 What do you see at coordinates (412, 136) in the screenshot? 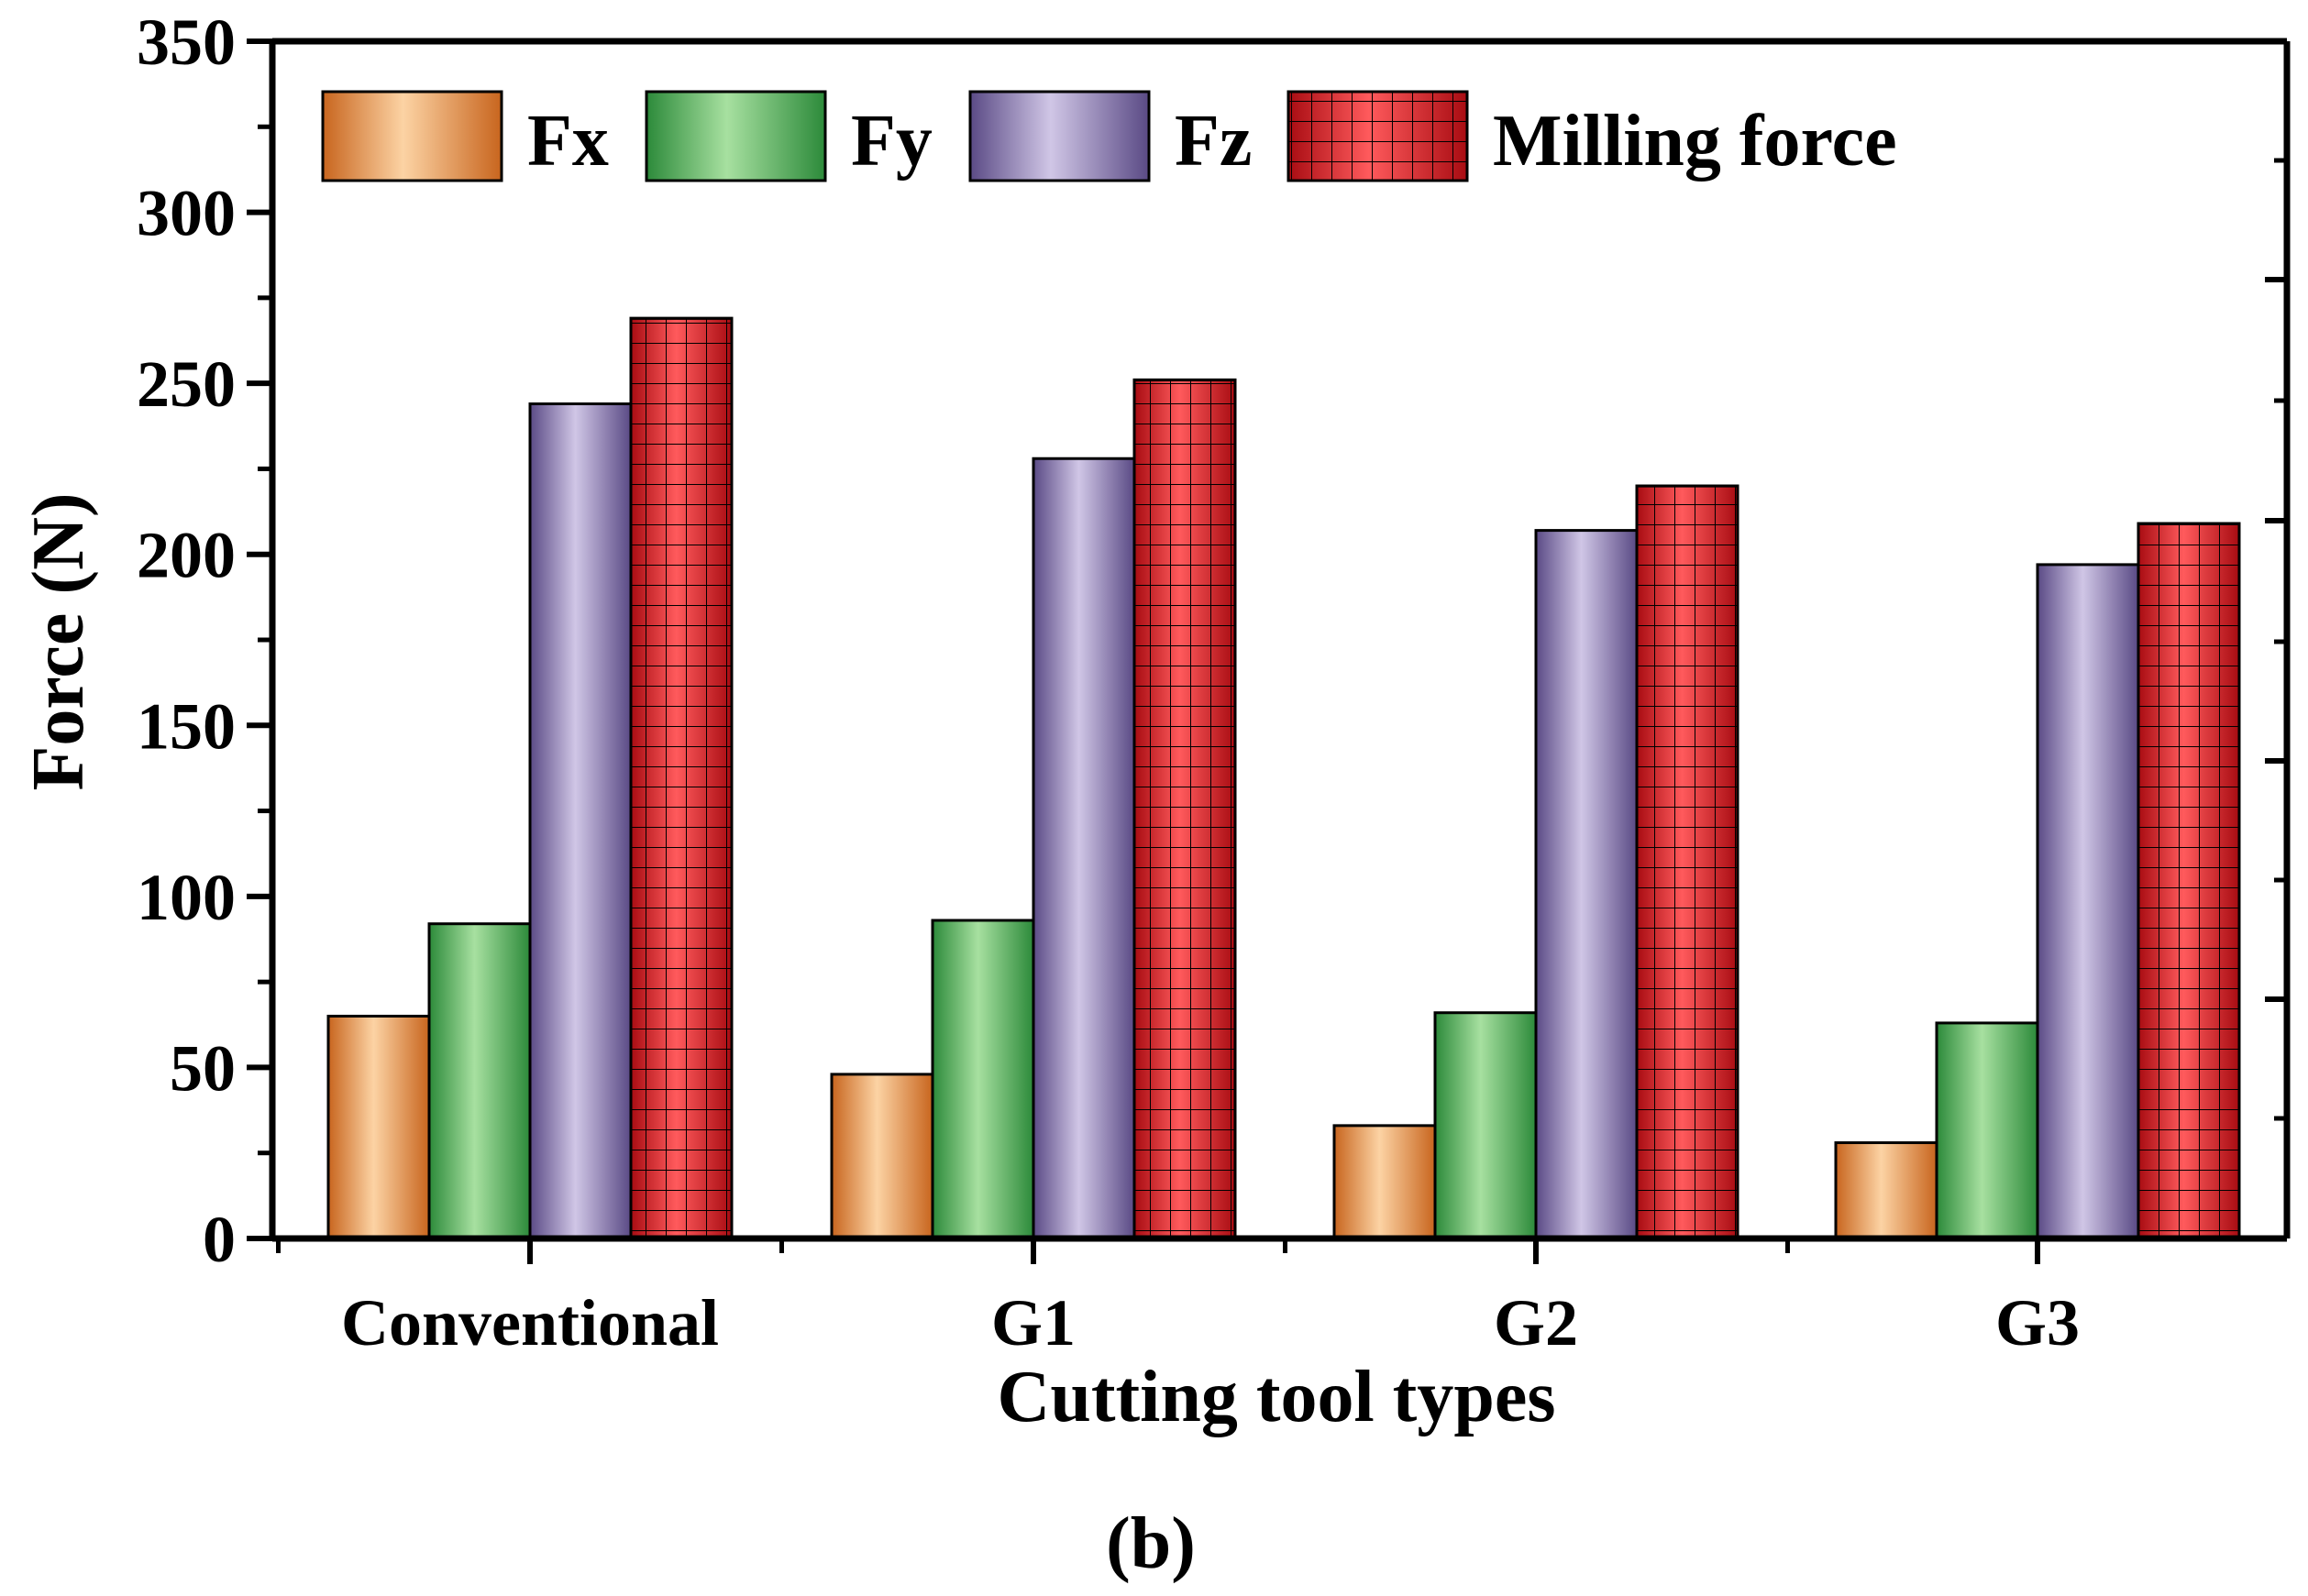
I see `legend-swatch-fx` at bounding box center [412, 136].